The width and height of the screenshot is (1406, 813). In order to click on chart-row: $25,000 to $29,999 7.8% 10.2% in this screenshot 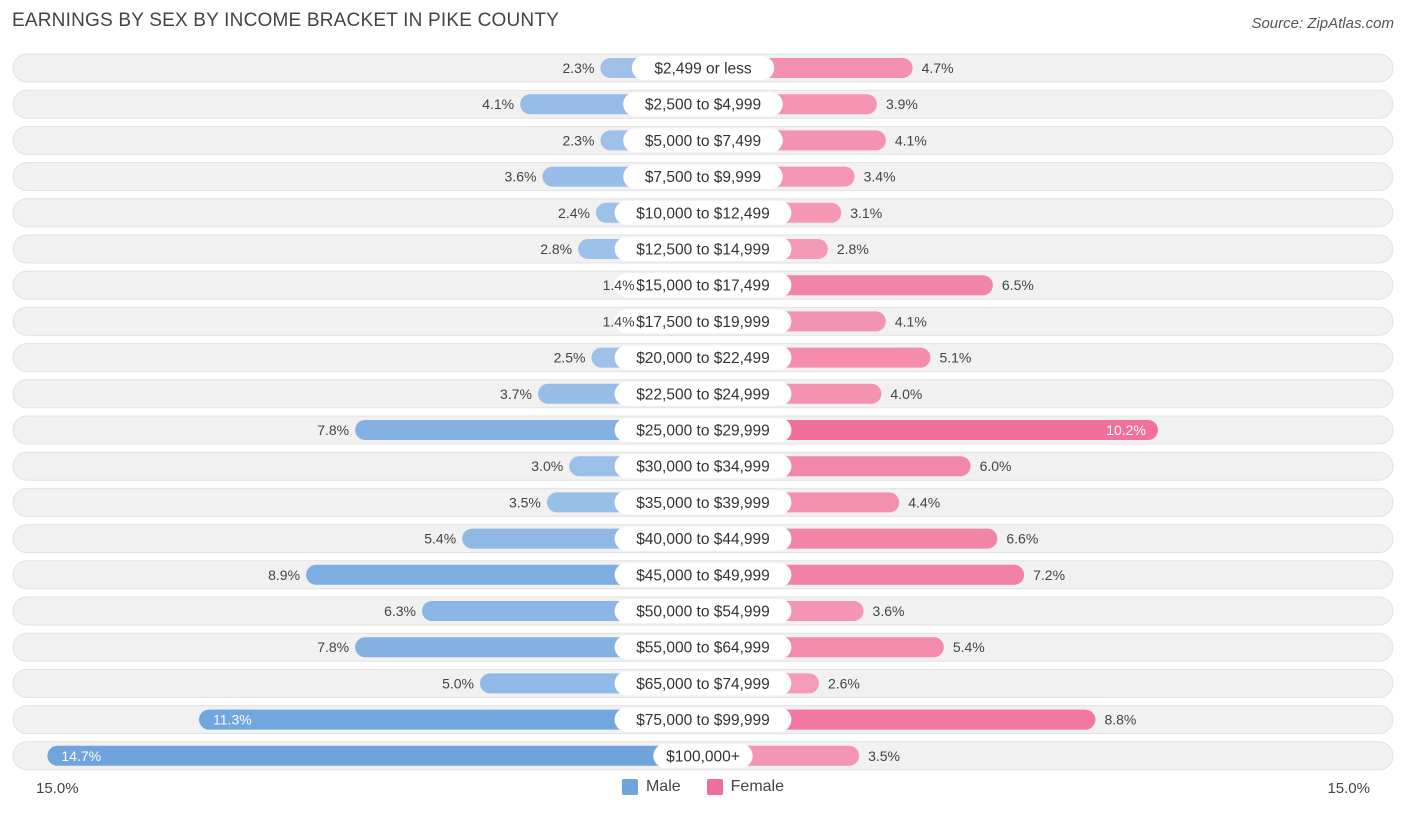, I will do `click(703, 430)`.